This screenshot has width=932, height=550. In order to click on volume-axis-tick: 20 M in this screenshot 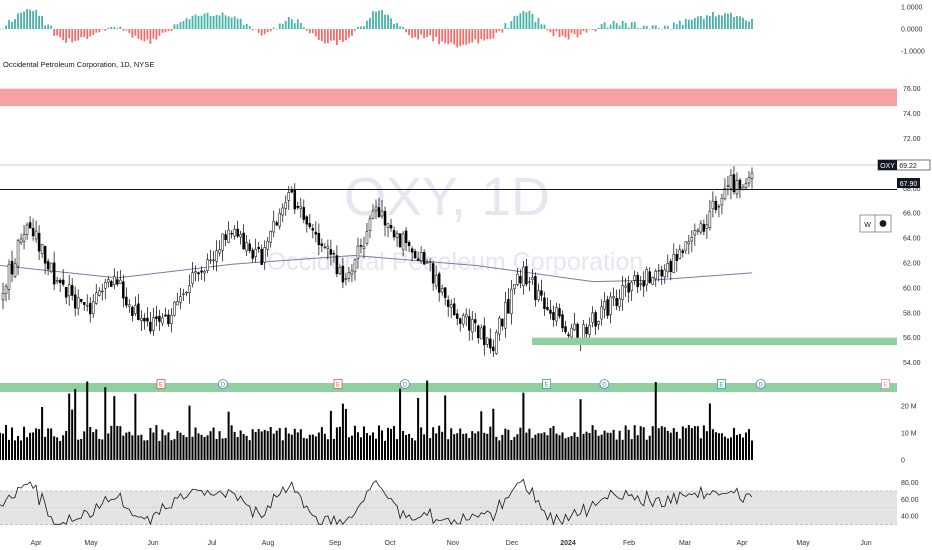, I will do `click(909, 406)`.